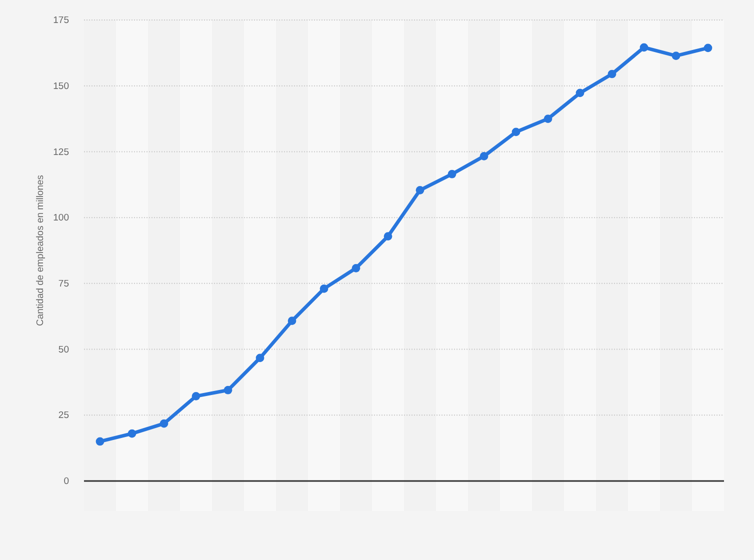  I want to click on y-tick-label: 75, so click(63, 284).